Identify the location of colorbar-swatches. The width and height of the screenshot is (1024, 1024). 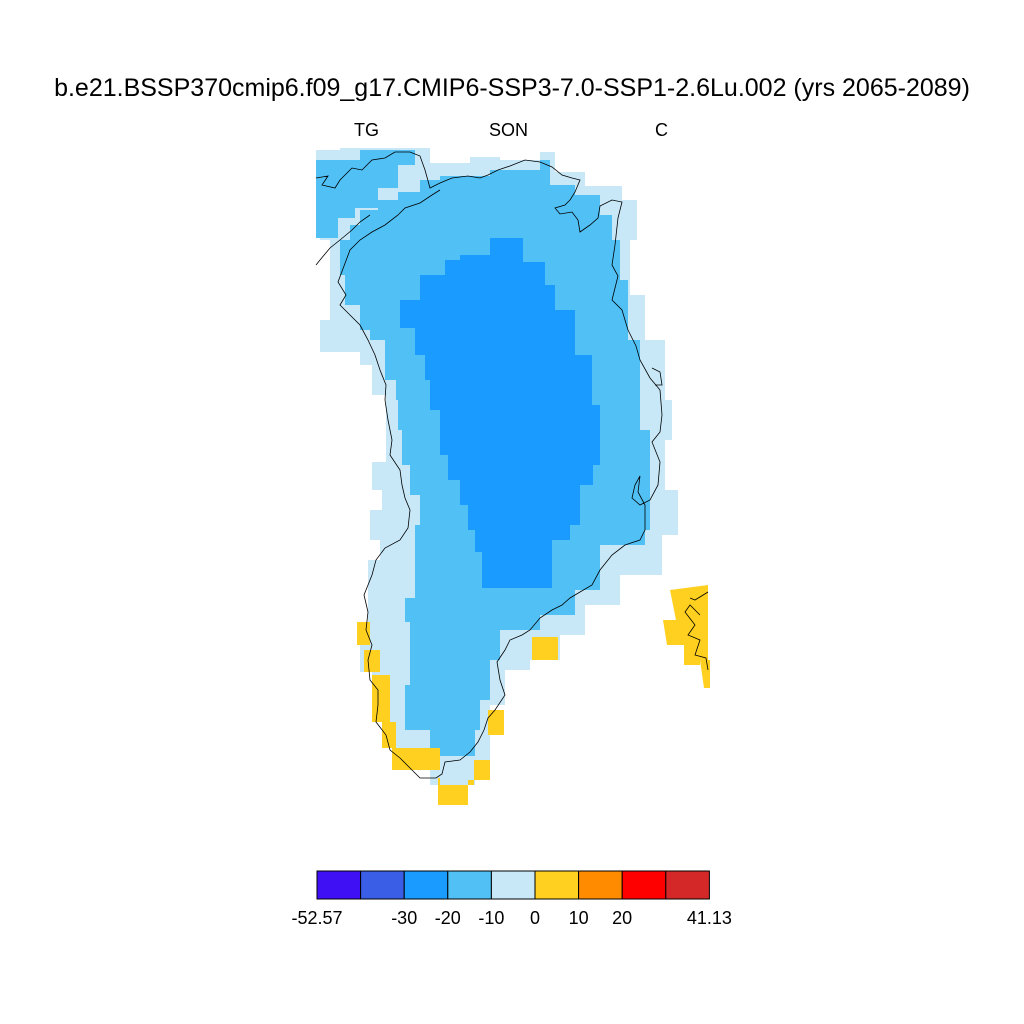
(513, 885).